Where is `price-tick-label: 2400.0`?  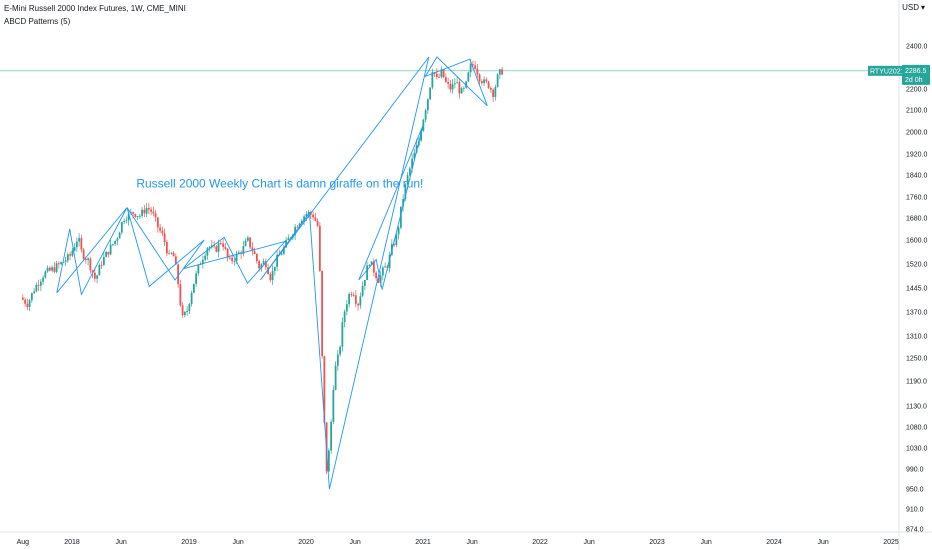 price-tick-label: 2400.0 is located at coordinates (917, 47).